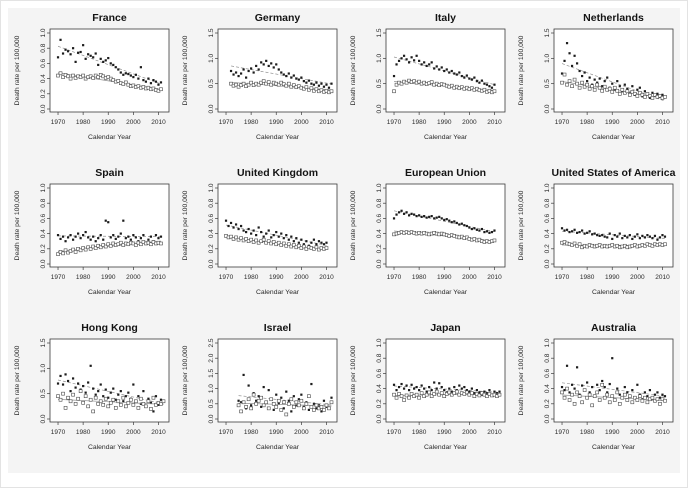  Describe the element at coordinates (276, 235) in the screenshot. I see `trend-line-dashed` at that location.